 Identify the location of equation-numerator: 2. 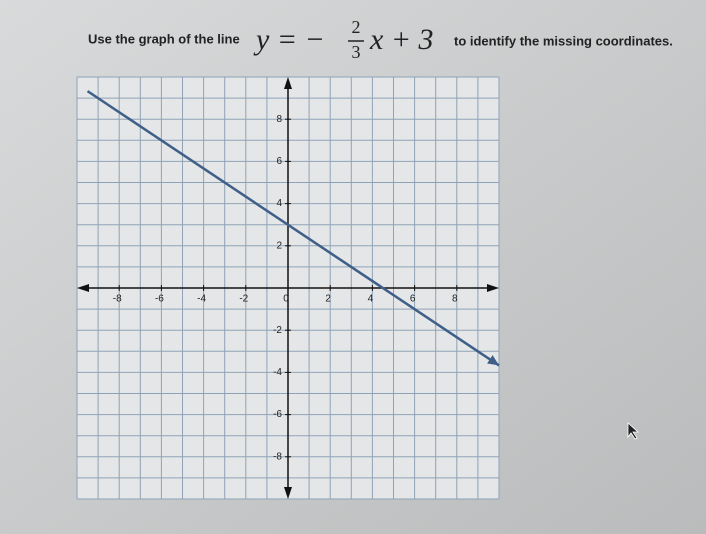
(356, 27).